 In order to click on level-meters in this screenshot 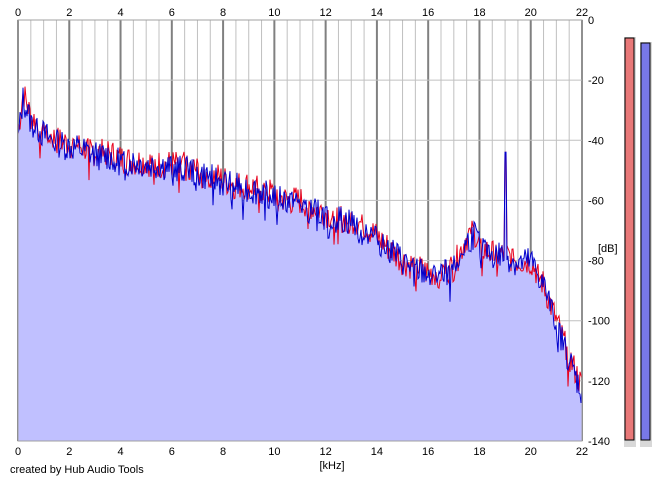, I will do `click(638, 242)`.